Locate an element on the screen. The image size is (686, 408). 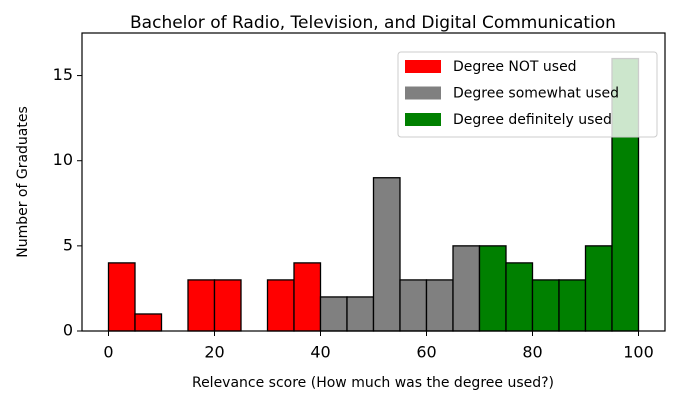
y-tick-label: 15 is located at coordinates (63, 74).